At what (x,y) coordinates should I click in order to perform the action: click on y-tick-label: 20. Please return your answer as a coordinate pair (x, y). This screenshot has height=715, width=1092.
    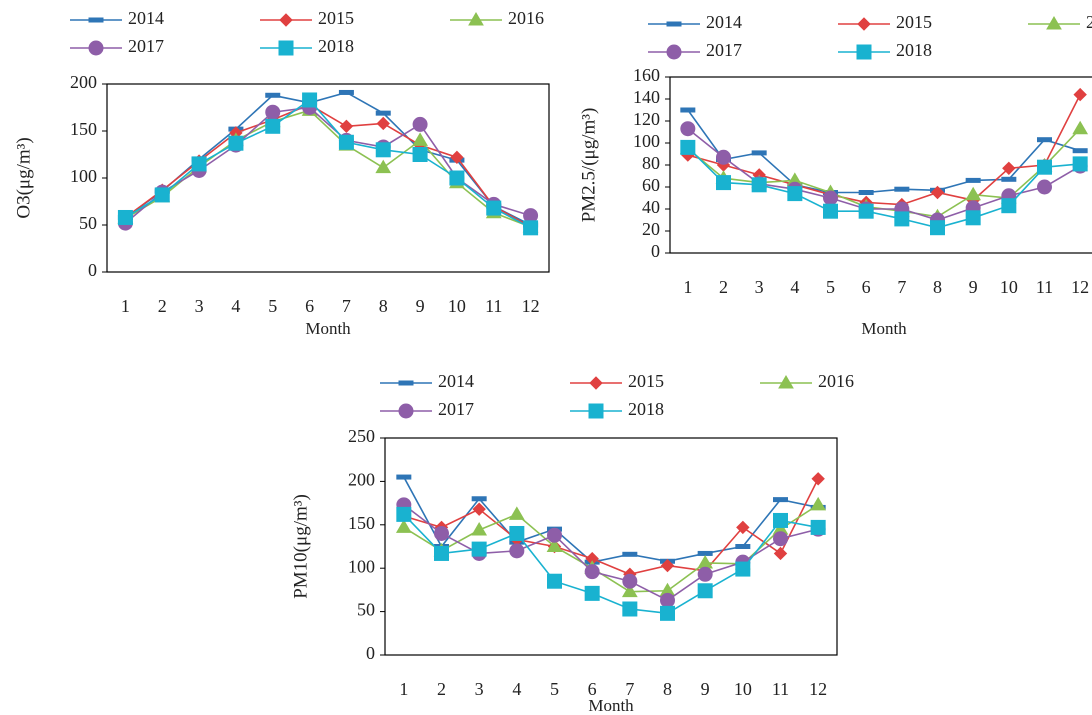
    Looking at the image, I should click on (651, 229).